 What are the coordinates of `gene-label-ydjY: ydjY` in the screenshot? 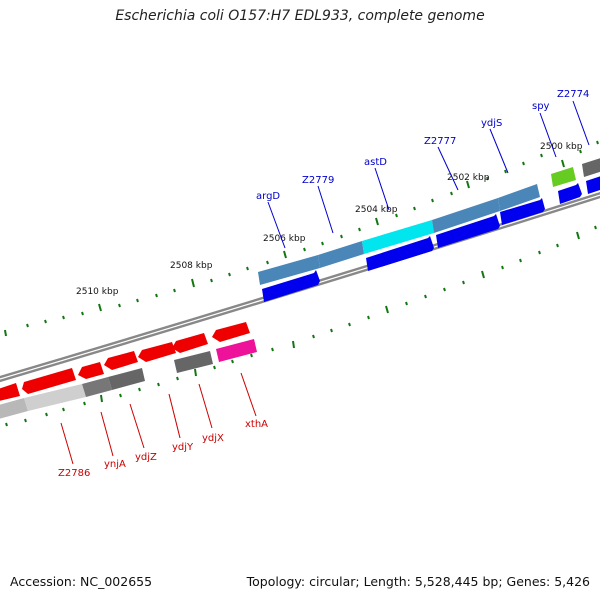 It's located at (183, 447).